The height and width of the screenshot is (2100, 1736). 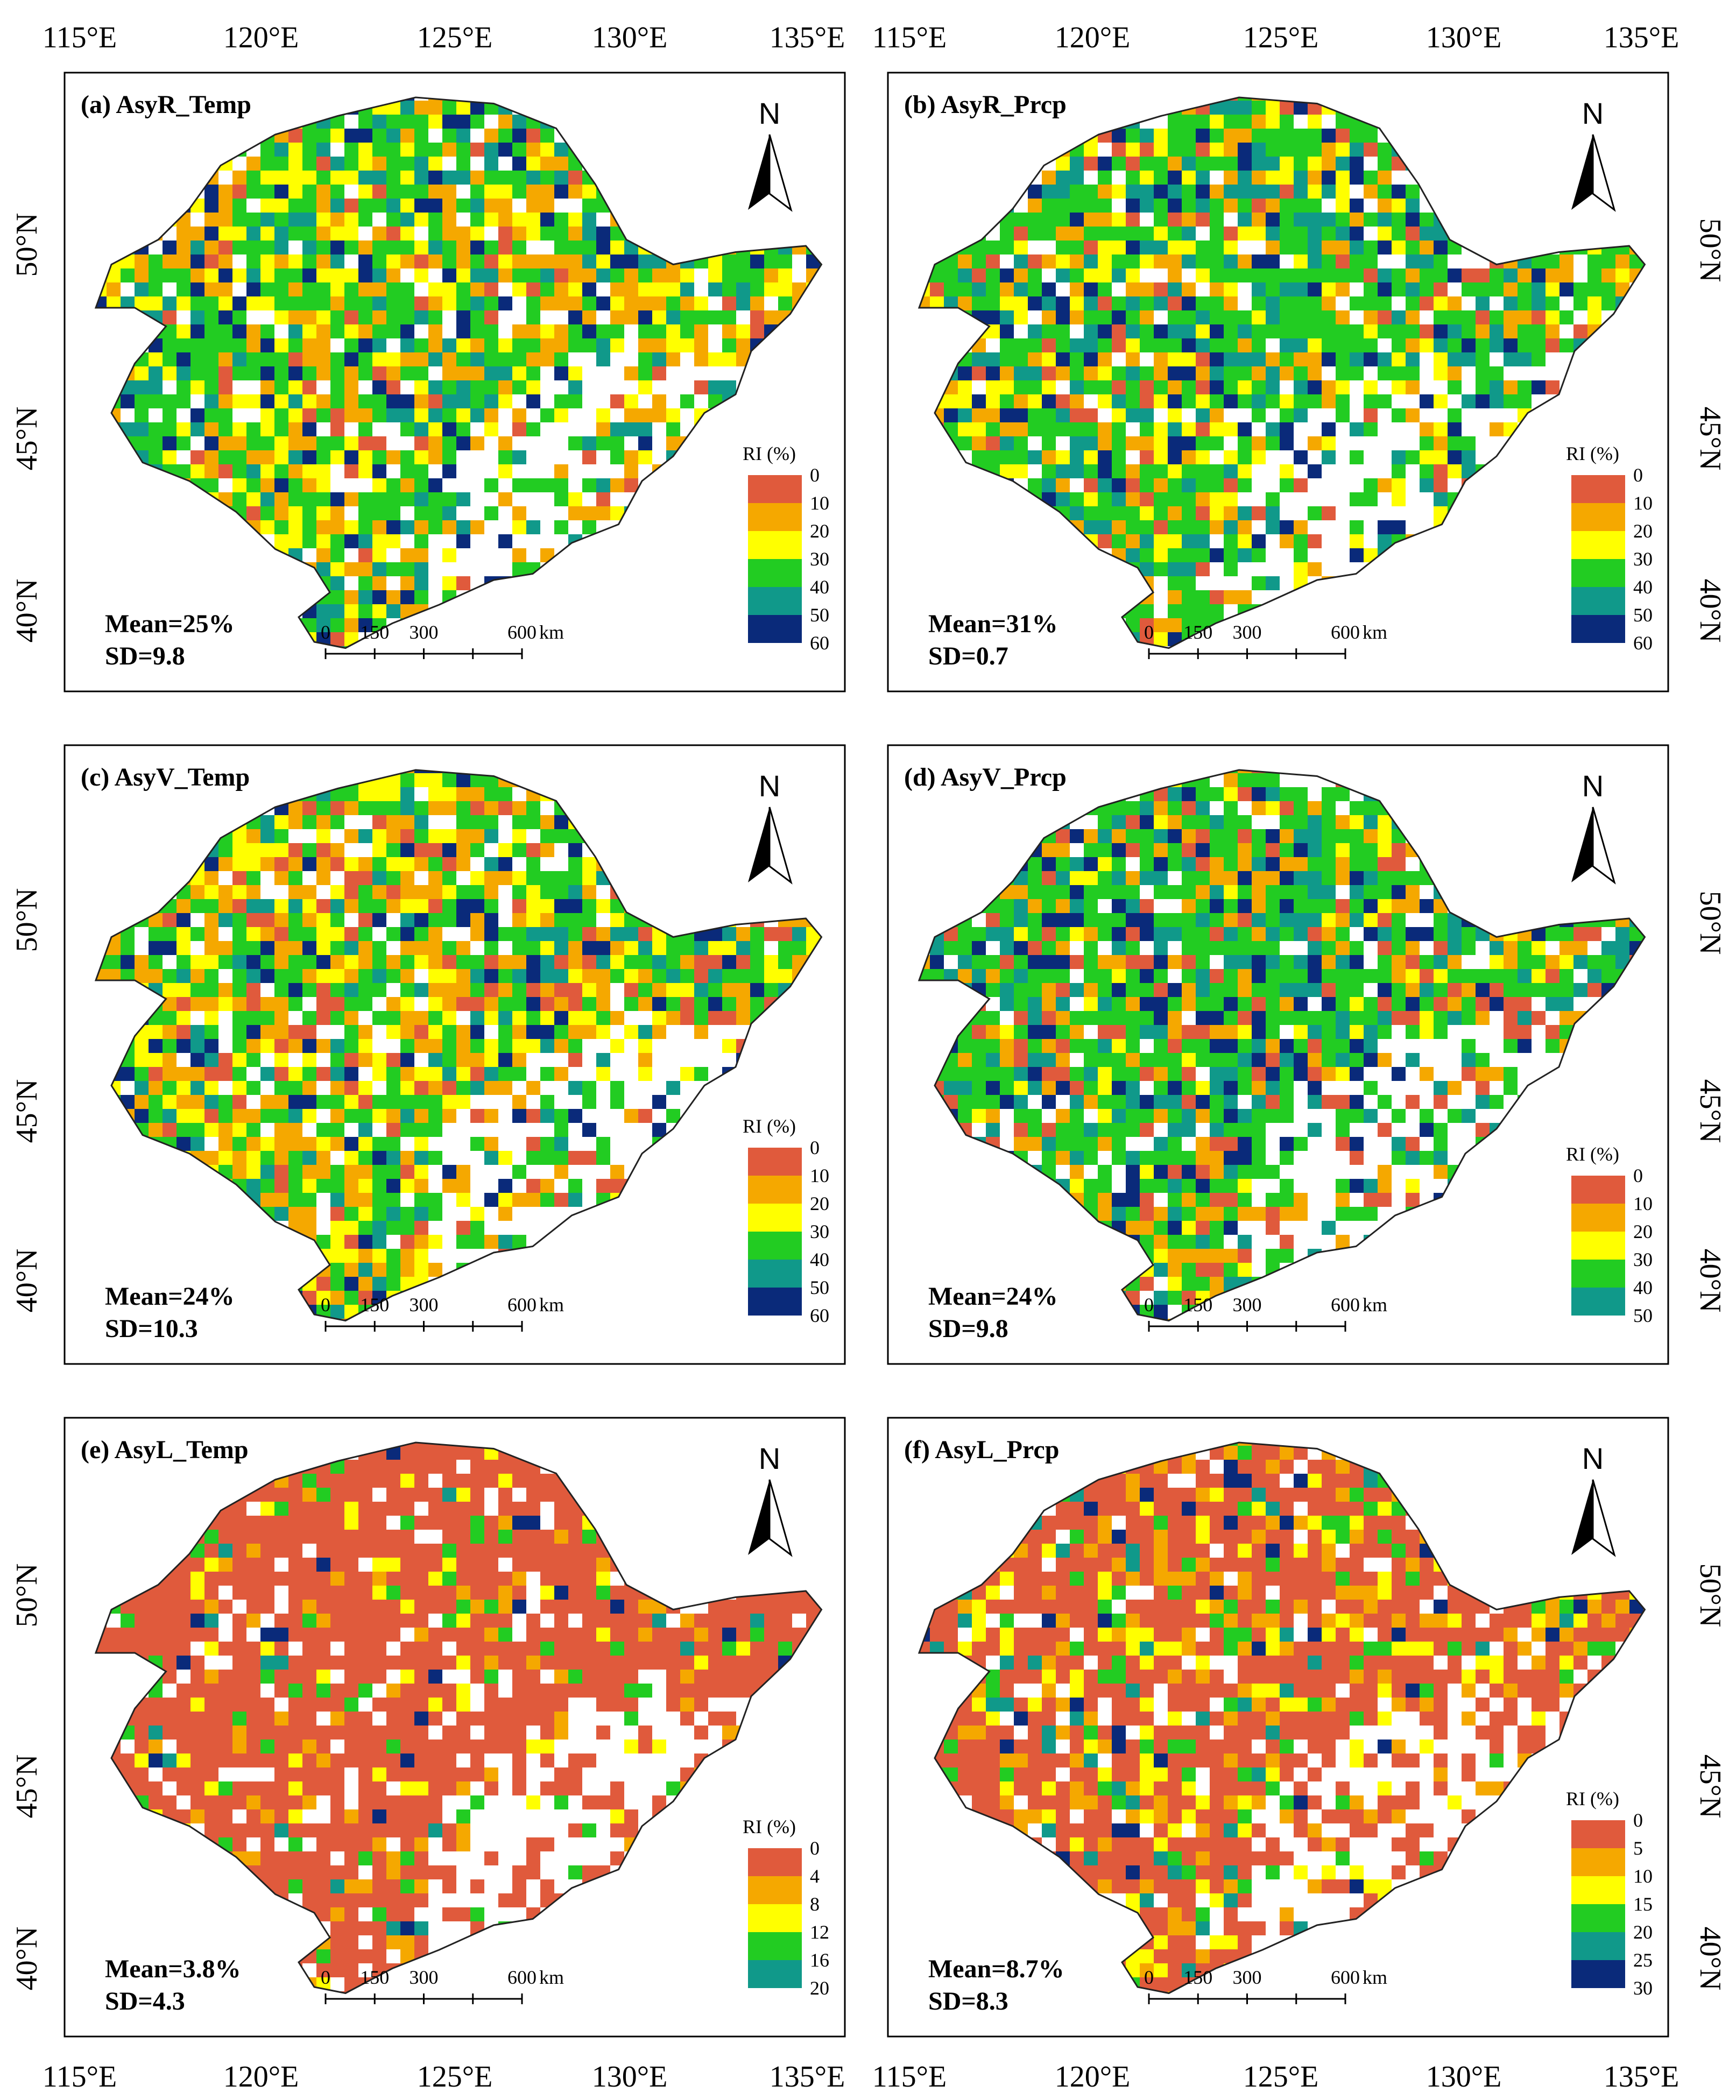 What do you see at coordinates (261, 2077) in the screenshot?
I see `lon-bottom-label: 120°E` at bounding box center [261, 2077].